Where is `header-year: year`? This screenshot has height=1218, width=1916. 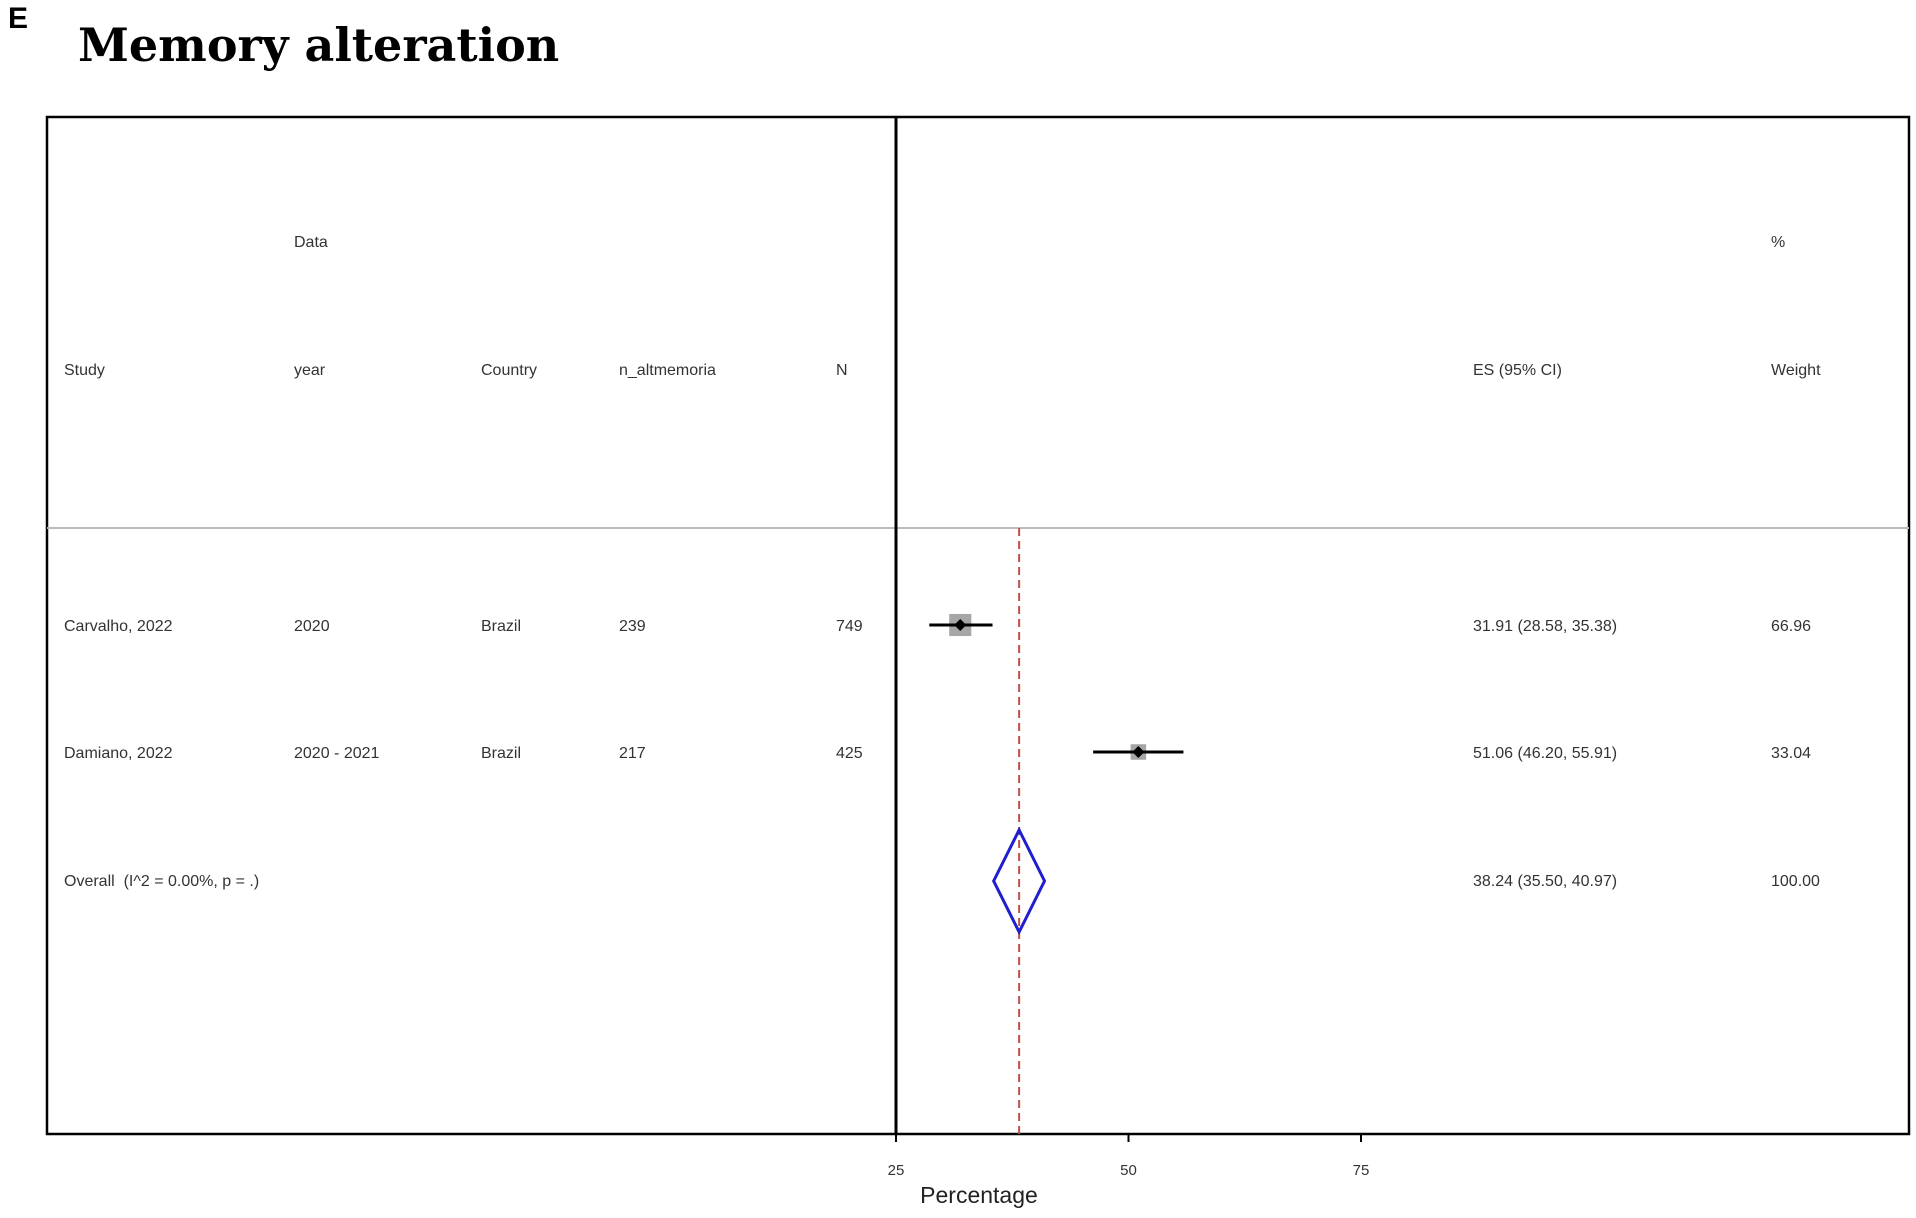
header-year: year is located at coordinates (310, 370).